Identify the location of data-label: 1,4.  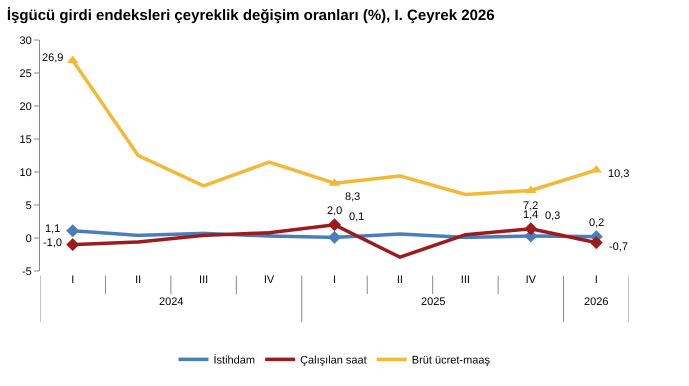
(530, 215).